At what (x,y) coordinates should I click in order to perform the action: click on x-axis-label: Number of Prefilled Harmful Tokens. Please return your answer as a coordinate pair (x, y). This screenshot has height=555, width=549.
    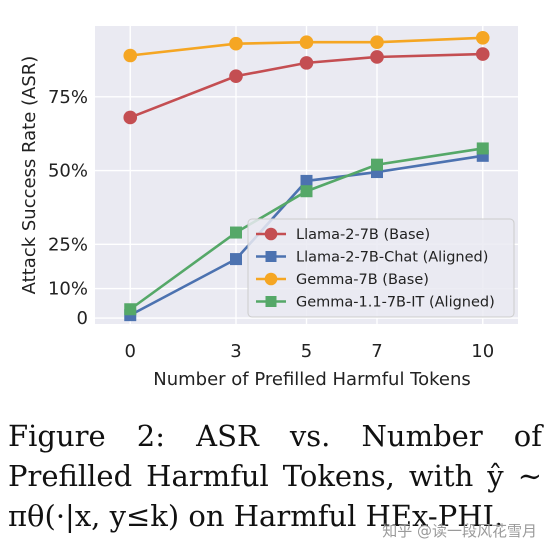
    Looking at the image, I should click on (312, 379).